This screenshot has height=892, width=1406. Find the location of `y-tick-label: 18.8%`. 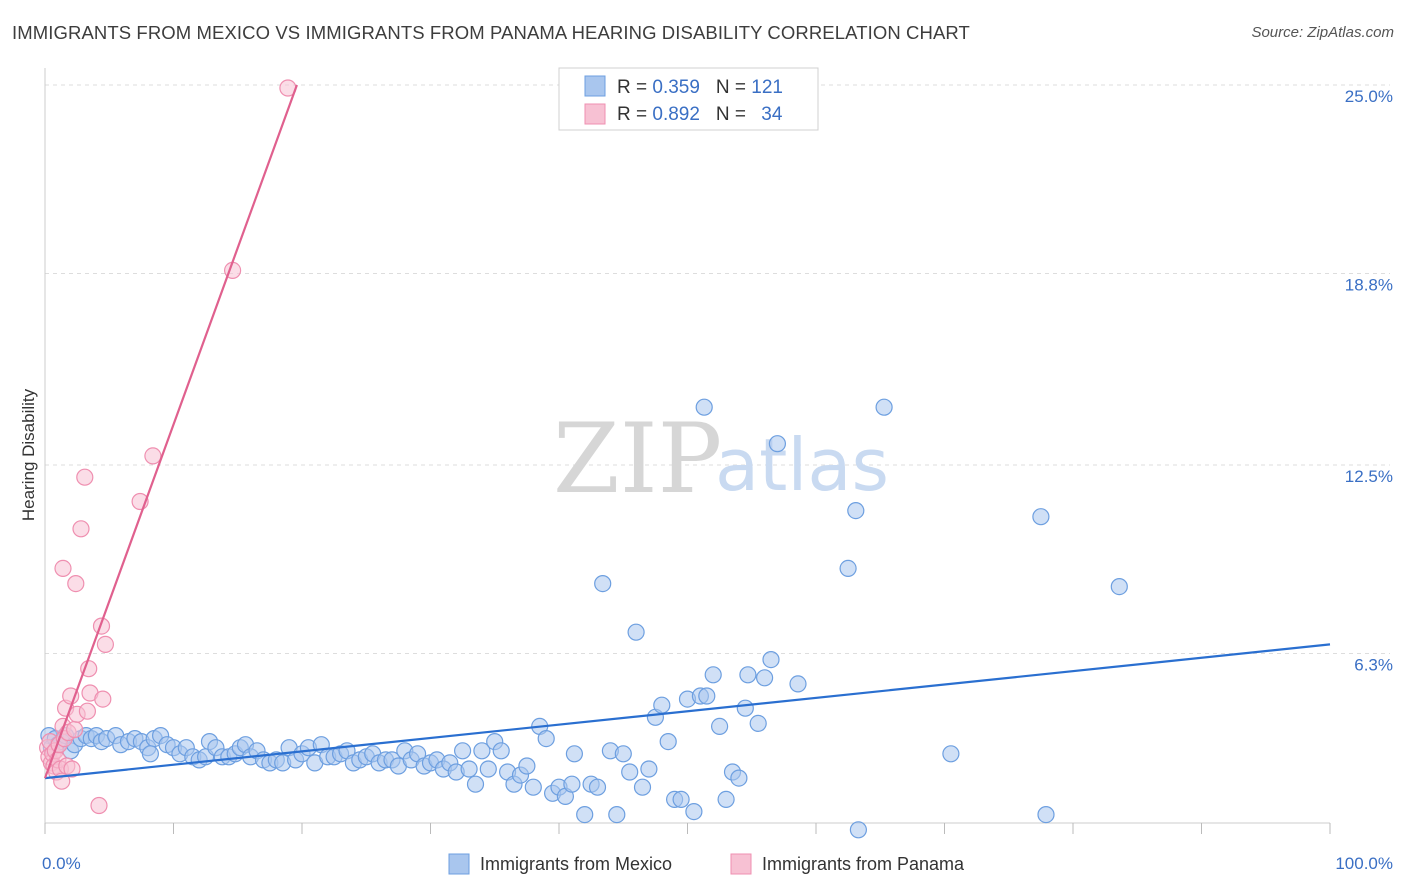

y-tick-label: 18.8% is located at coordinates (1369, 284).